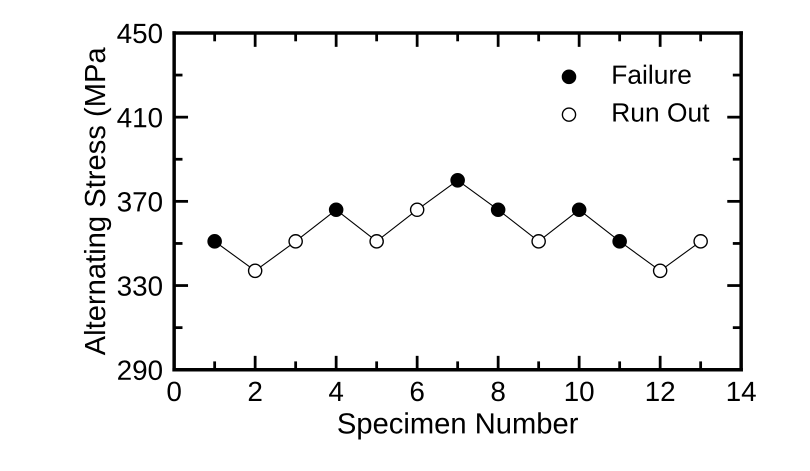 Image resolution: width=810 pixels, height=471 pixels. Describe the element at coordinates (742, 391) in the screenshot. I see `x-tick-label: 14` at that location.